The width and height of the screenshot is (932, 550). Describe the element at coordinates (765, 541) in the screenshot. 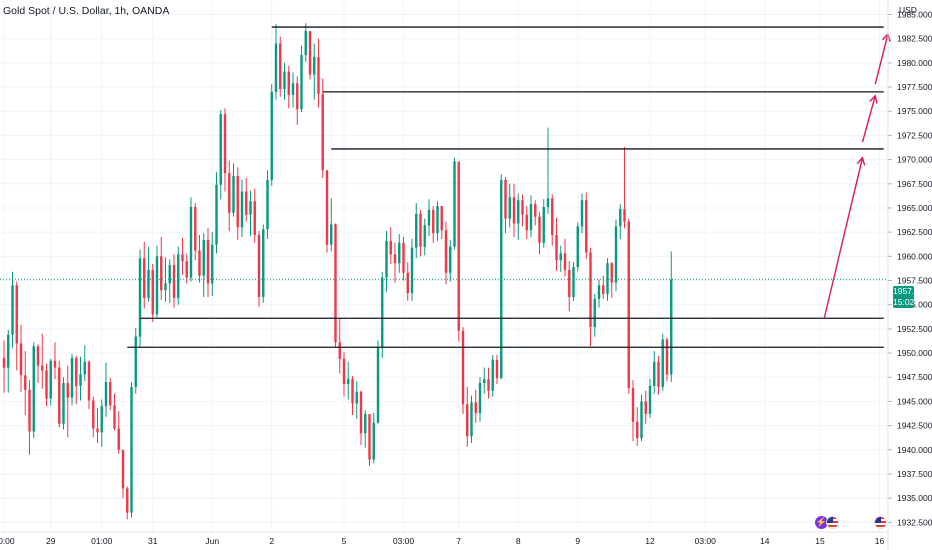

I see `time-tick-label: 14` at that location.